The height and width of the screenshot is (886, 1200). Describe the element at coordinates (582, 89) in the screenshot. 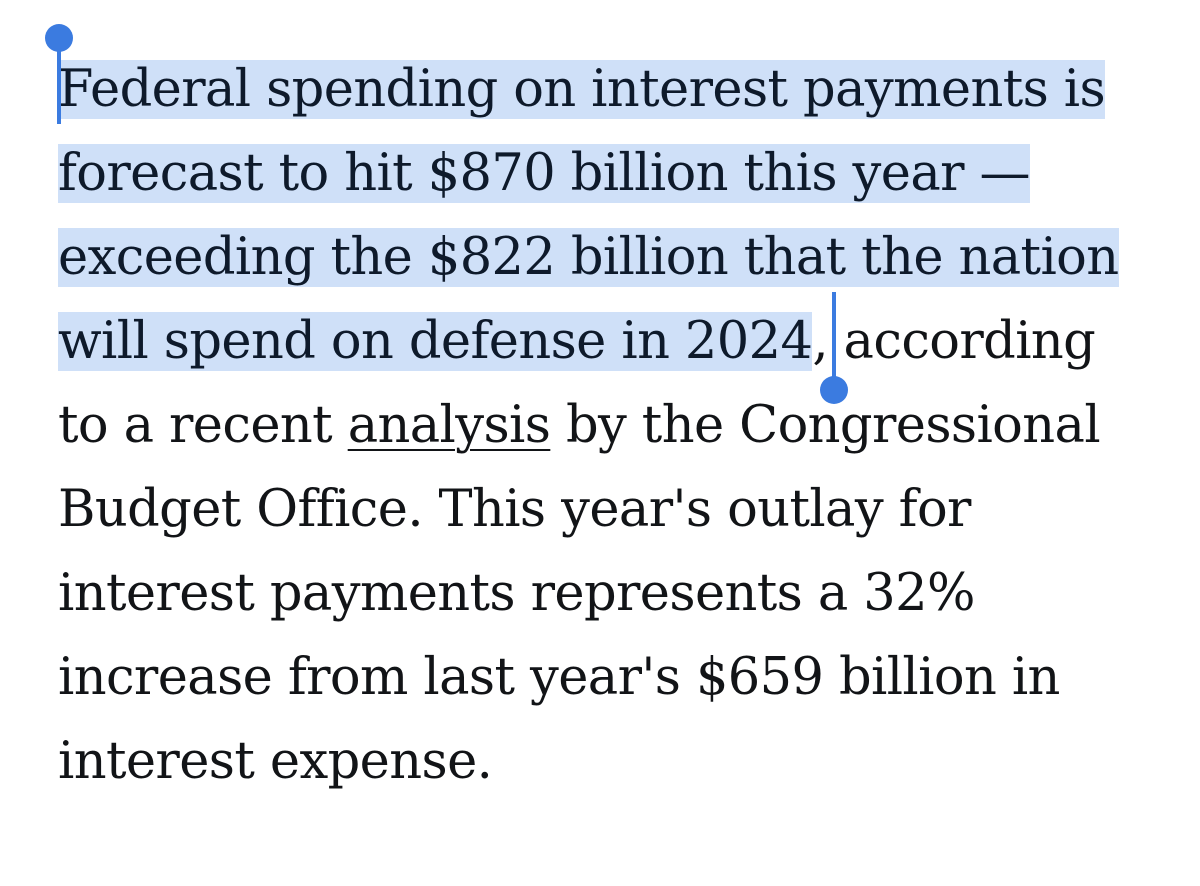

I see `selected-text: Federal spending on interest payments is` at that location.